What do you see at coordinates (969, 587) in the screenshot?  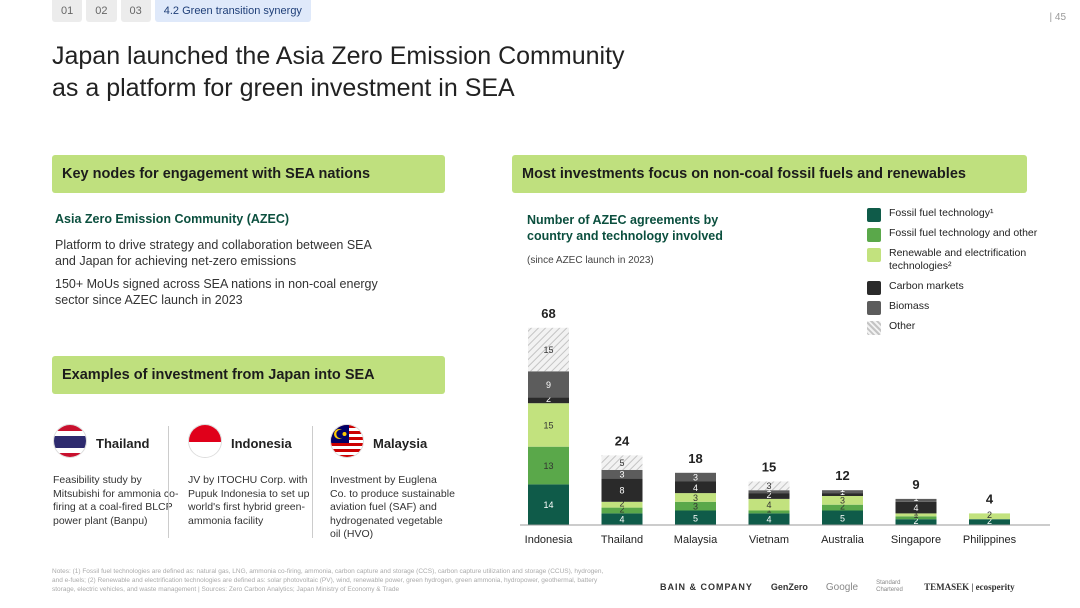 I see `logo-temasek: TEMASEK | ecosperity` at bounding box center [969, 587].